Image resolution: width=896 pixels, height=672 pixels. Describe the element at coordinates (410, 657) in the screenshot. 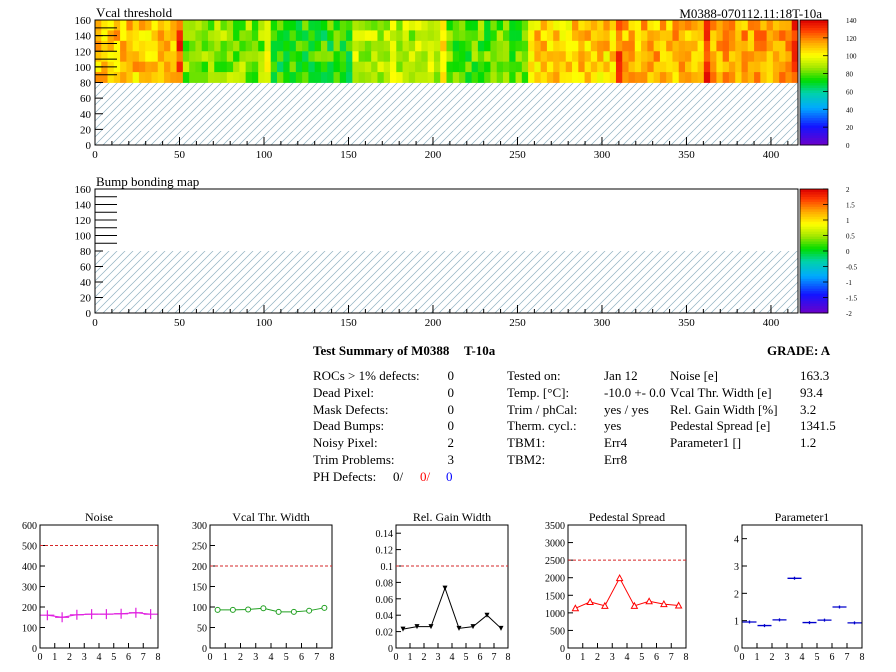

I see `x-tick-label: 1` at that location.